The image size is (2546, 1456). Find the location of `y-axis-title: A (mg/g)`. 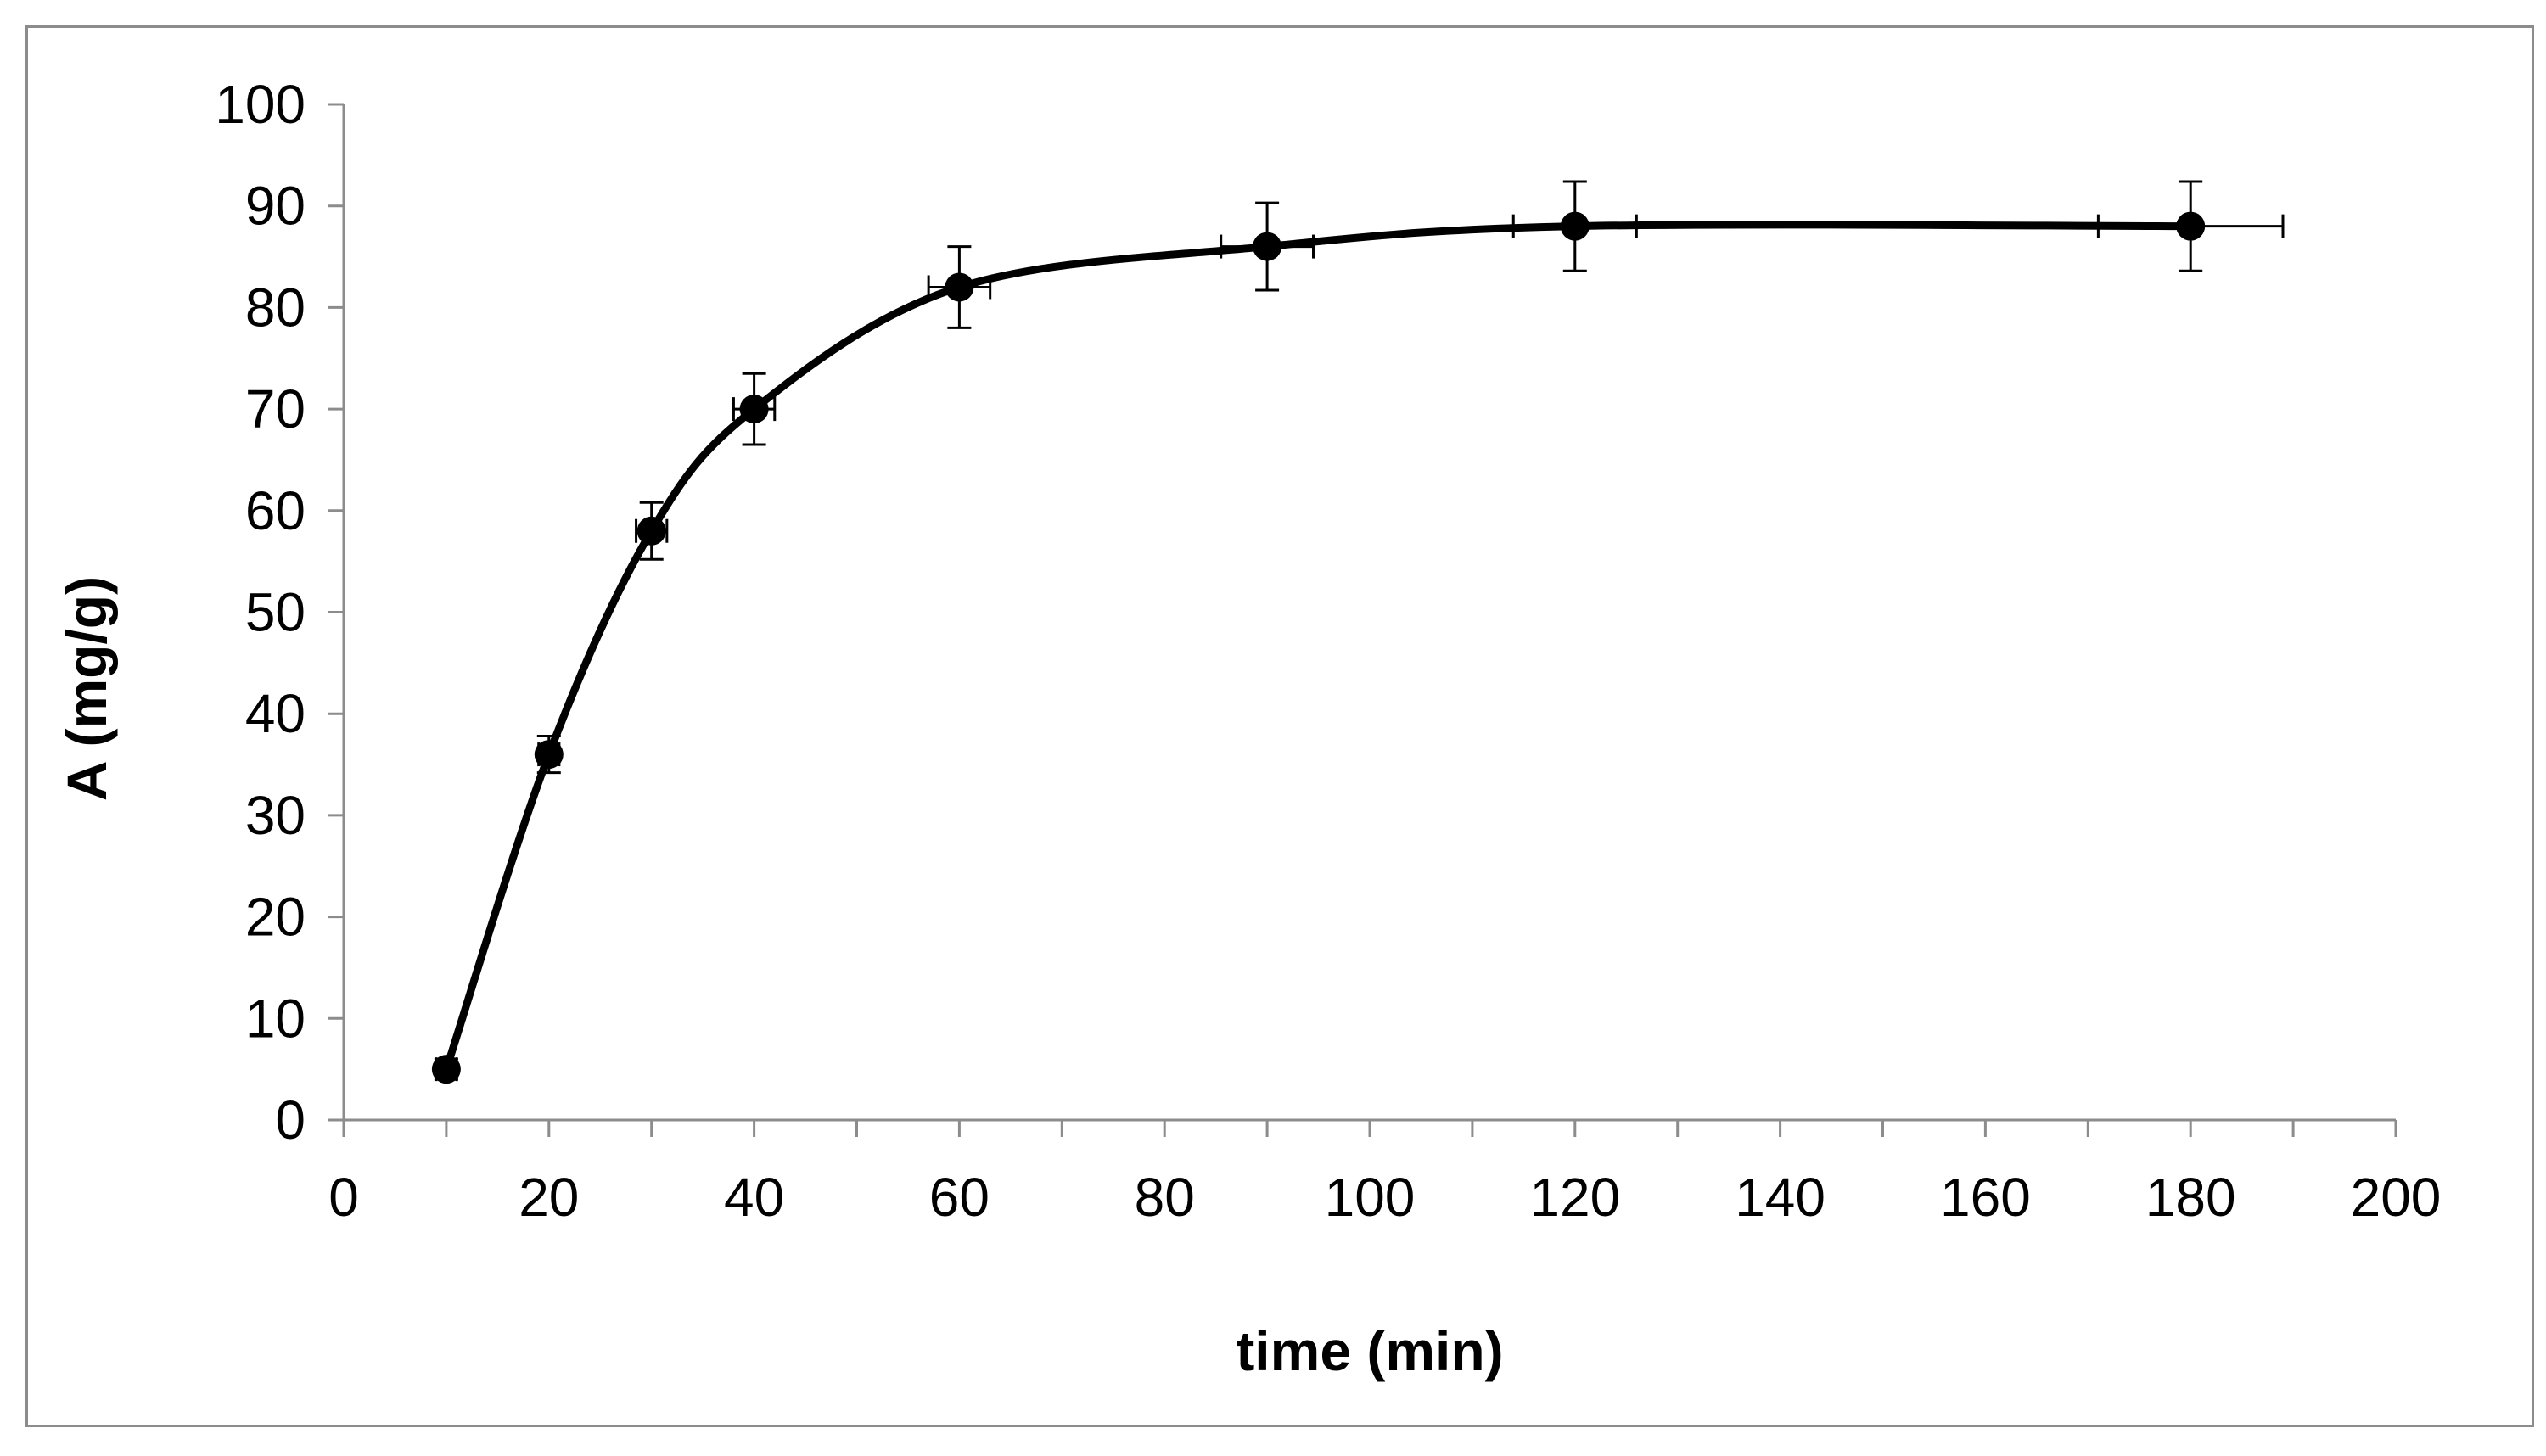

y-axis-title: A (mg/g) is located at coordinates (86, 688).